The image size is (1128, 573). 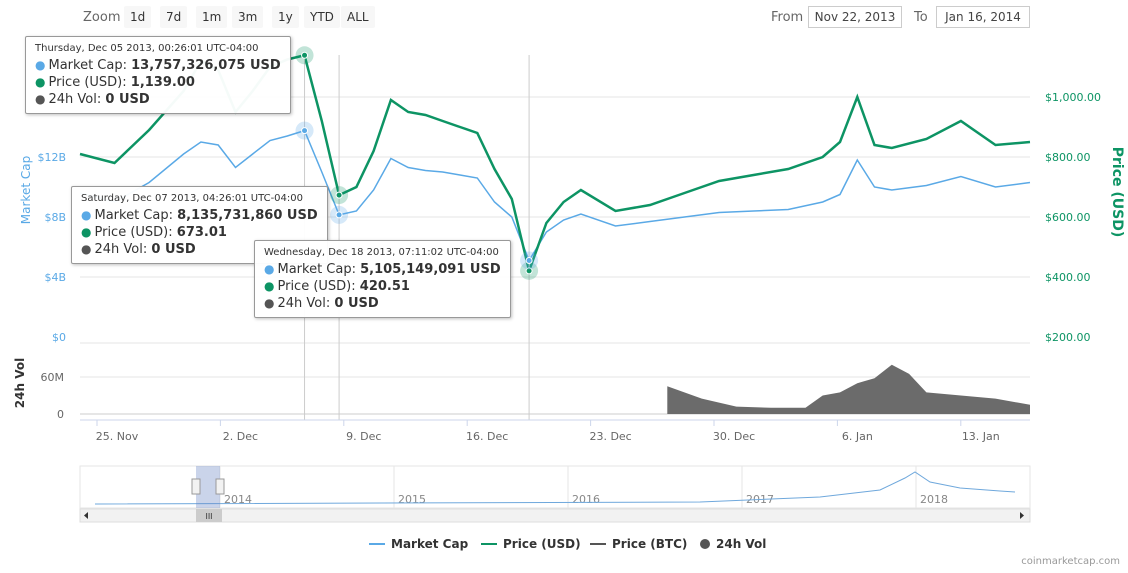 I want to click on navigator-frame, so click(x=555, y=487).